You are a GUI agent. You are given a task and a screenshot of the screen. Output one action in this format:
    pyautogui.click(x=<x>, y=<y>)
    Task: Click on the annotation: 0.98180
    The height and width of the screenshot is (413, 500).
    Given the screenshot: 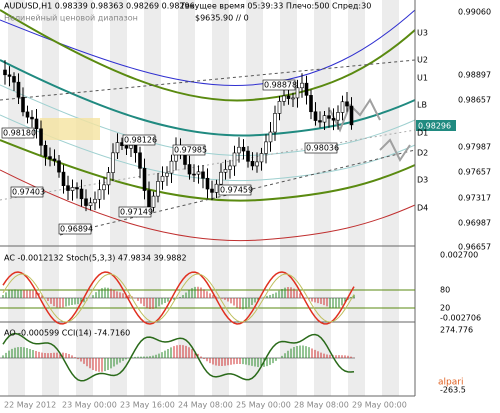 What is the action you would take?
    pyautogui.click(x=19, y=133)
    